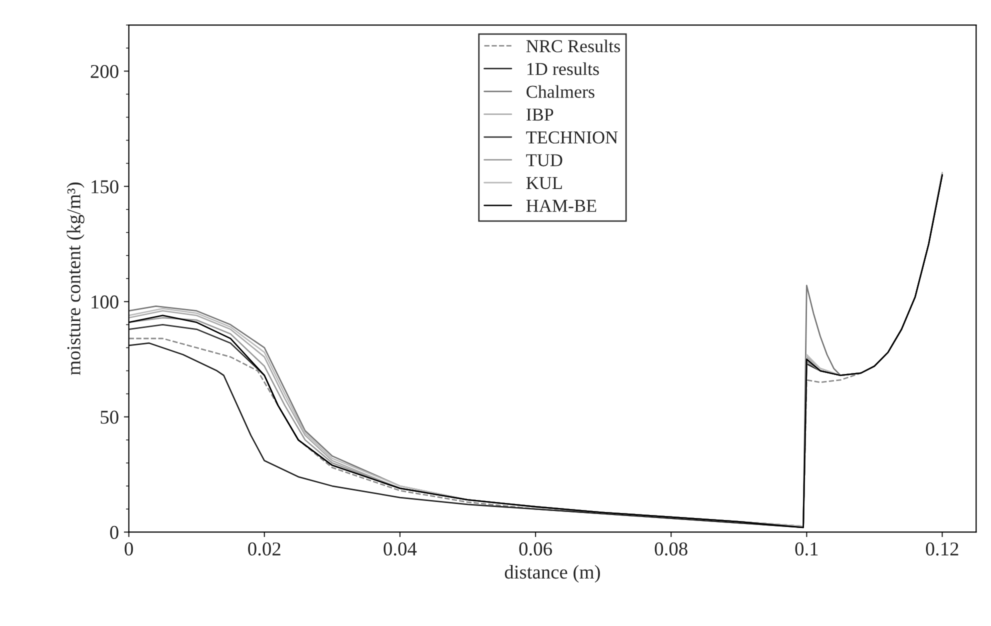 This screenshot has width=991, height=626. I want to click on x-tick-label: 0, so click(128, 549).